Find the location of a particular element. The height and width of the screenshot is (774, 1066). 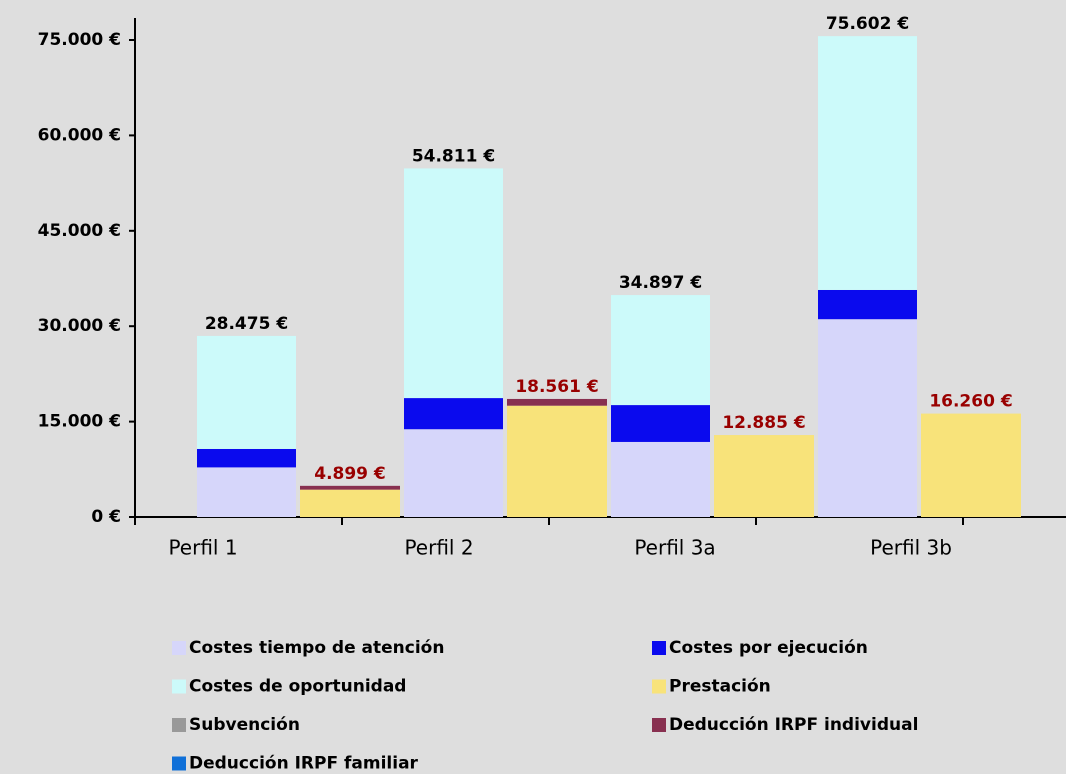

total-label: 28.475 € is located at coordinates (246, 324).